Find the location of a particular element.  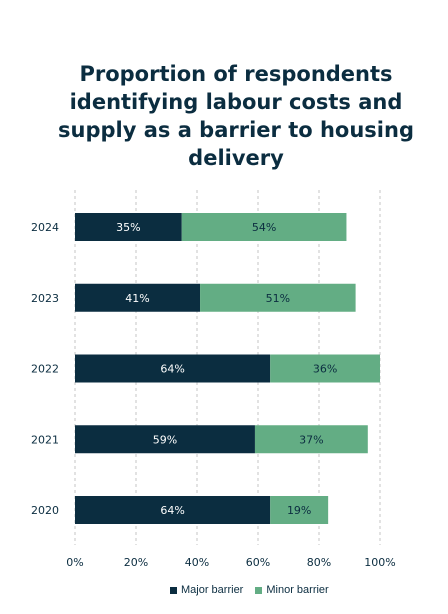

x-tick-label: 100% is located at coordinates (379, 562).